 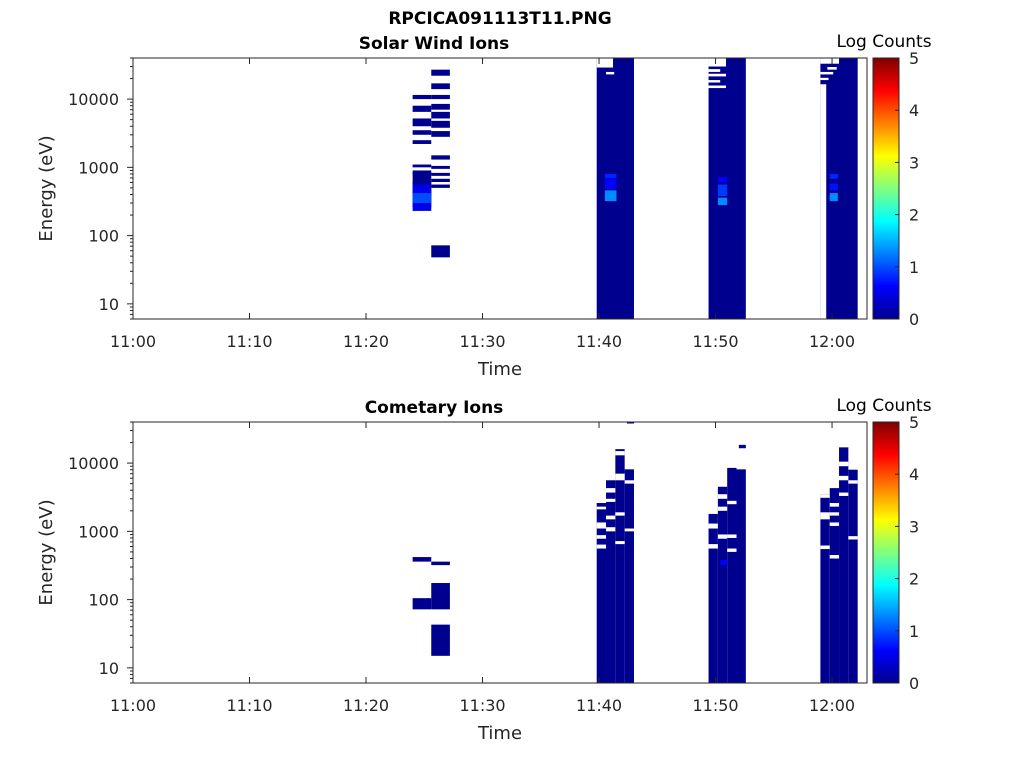 What do you see at coordinates (832, 705) in the screenshot?
I see `x-tick-label: 12:00` at bounding box center [832, 705].